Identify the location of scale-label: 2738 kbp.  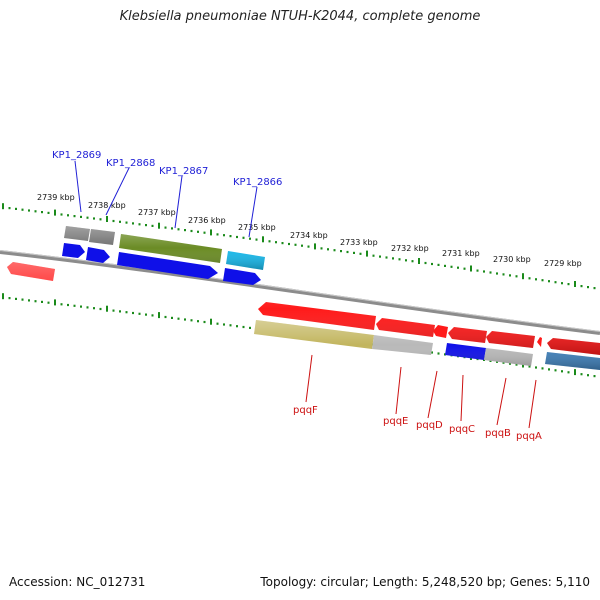
(107, 205).